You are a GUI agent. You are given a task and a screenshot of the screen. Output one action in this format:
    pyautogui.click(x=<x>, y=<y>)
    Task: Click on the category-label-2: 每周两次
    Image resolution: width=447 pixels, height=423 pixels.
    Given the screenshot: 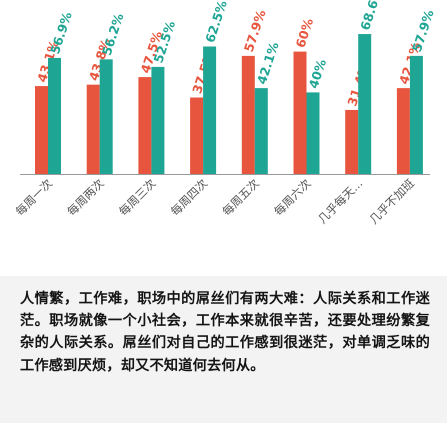 What is the action you would take?
    pyautogui.click(x=85, y=197)
    